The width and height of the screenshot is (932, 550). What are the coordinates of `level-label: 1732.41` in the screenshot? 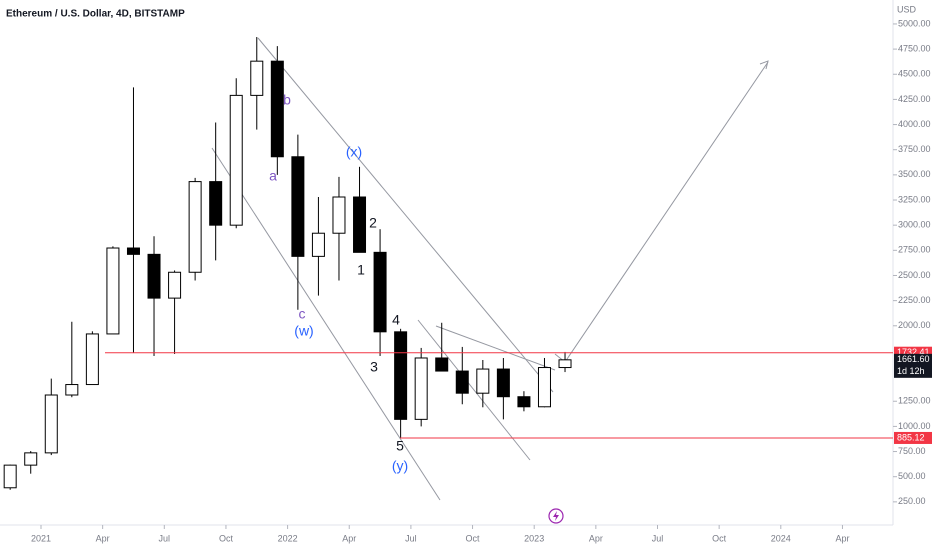 It's located at (913, 352).